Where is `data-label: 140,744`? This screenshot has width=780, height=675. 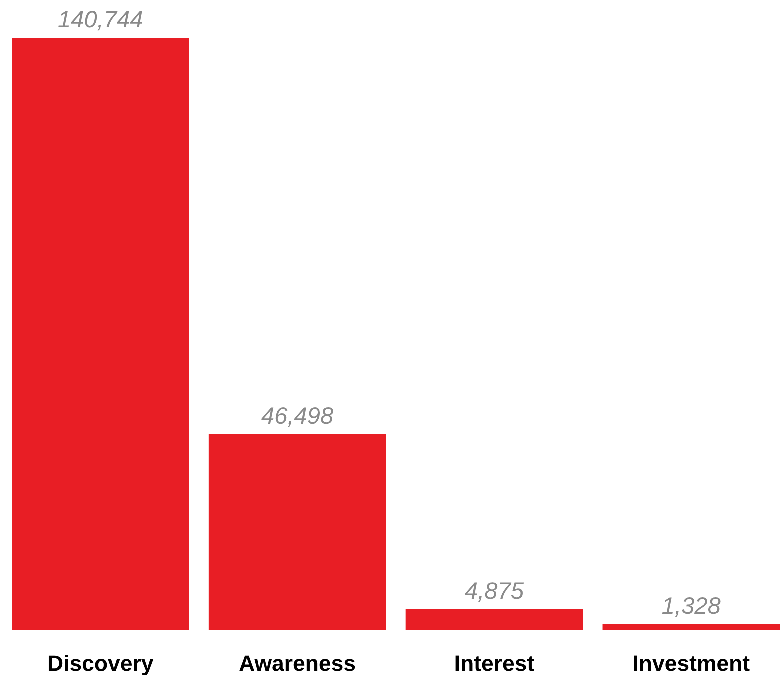
data-label: 140,744 is located at coordinates (100, 21).